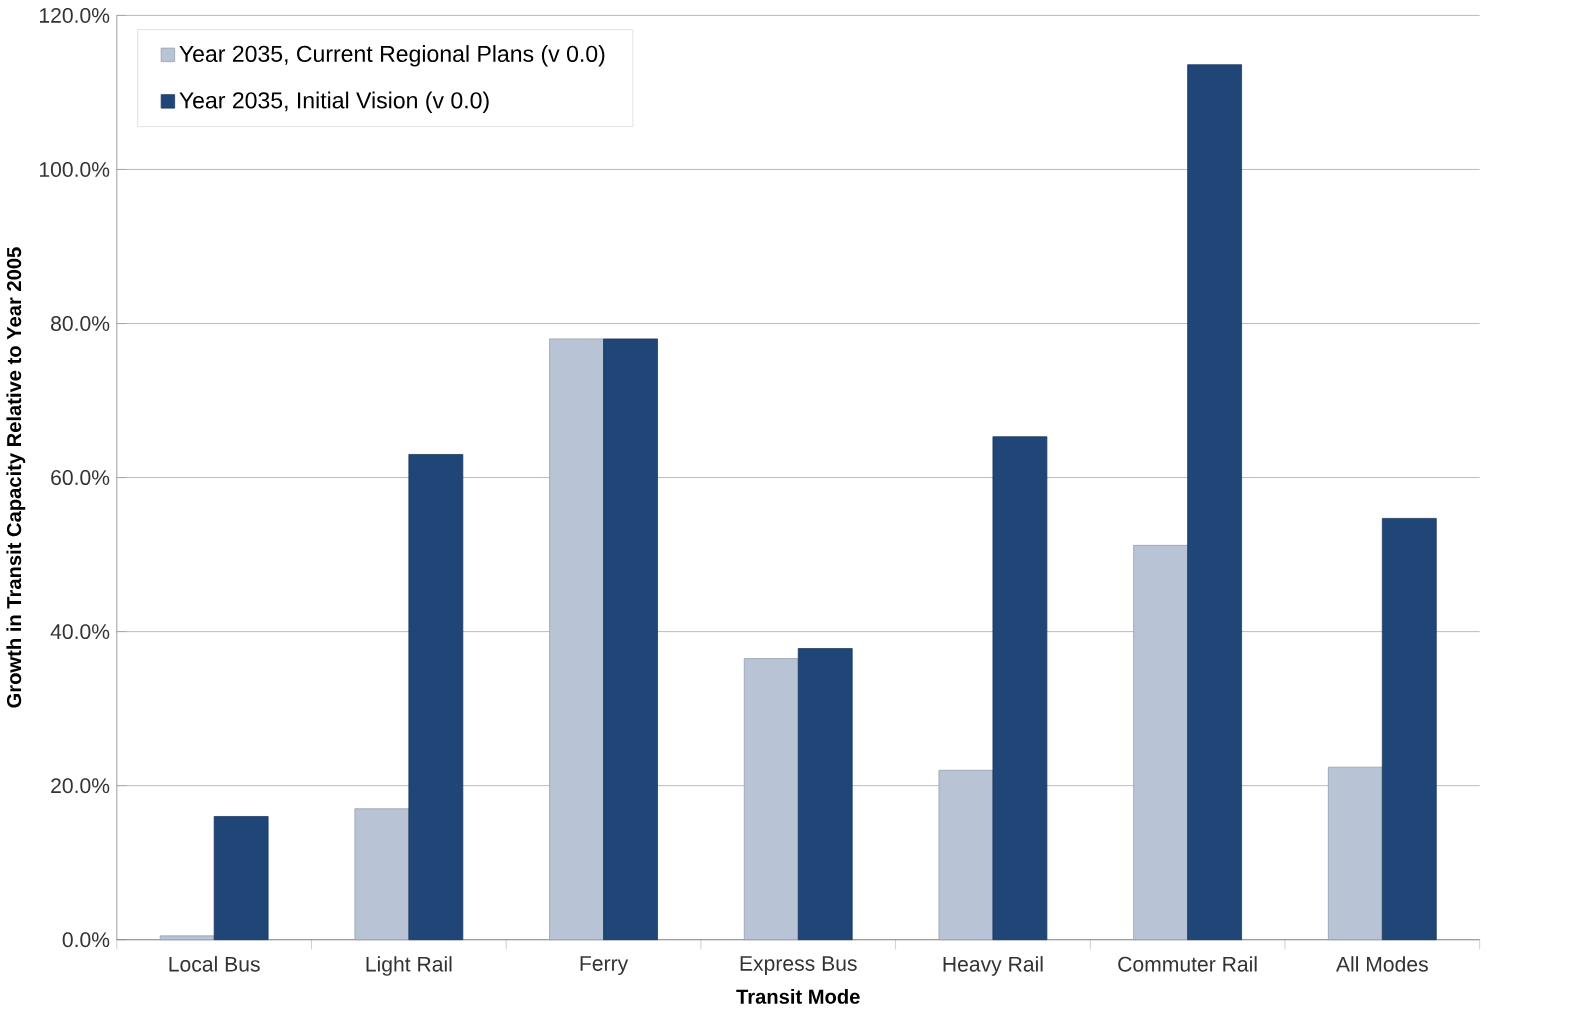 The width and height of the screenshot is (1577, 1034). Describe the element at coordinates (798, 965) in the screenshot. I see `x-tick-label: Express Bus` at that location.